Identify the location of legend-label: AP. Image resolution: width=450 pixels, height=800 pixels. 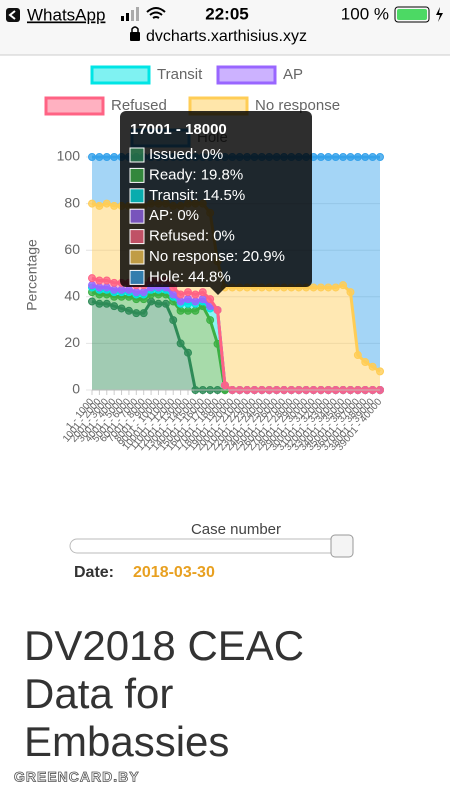
(293, 74).